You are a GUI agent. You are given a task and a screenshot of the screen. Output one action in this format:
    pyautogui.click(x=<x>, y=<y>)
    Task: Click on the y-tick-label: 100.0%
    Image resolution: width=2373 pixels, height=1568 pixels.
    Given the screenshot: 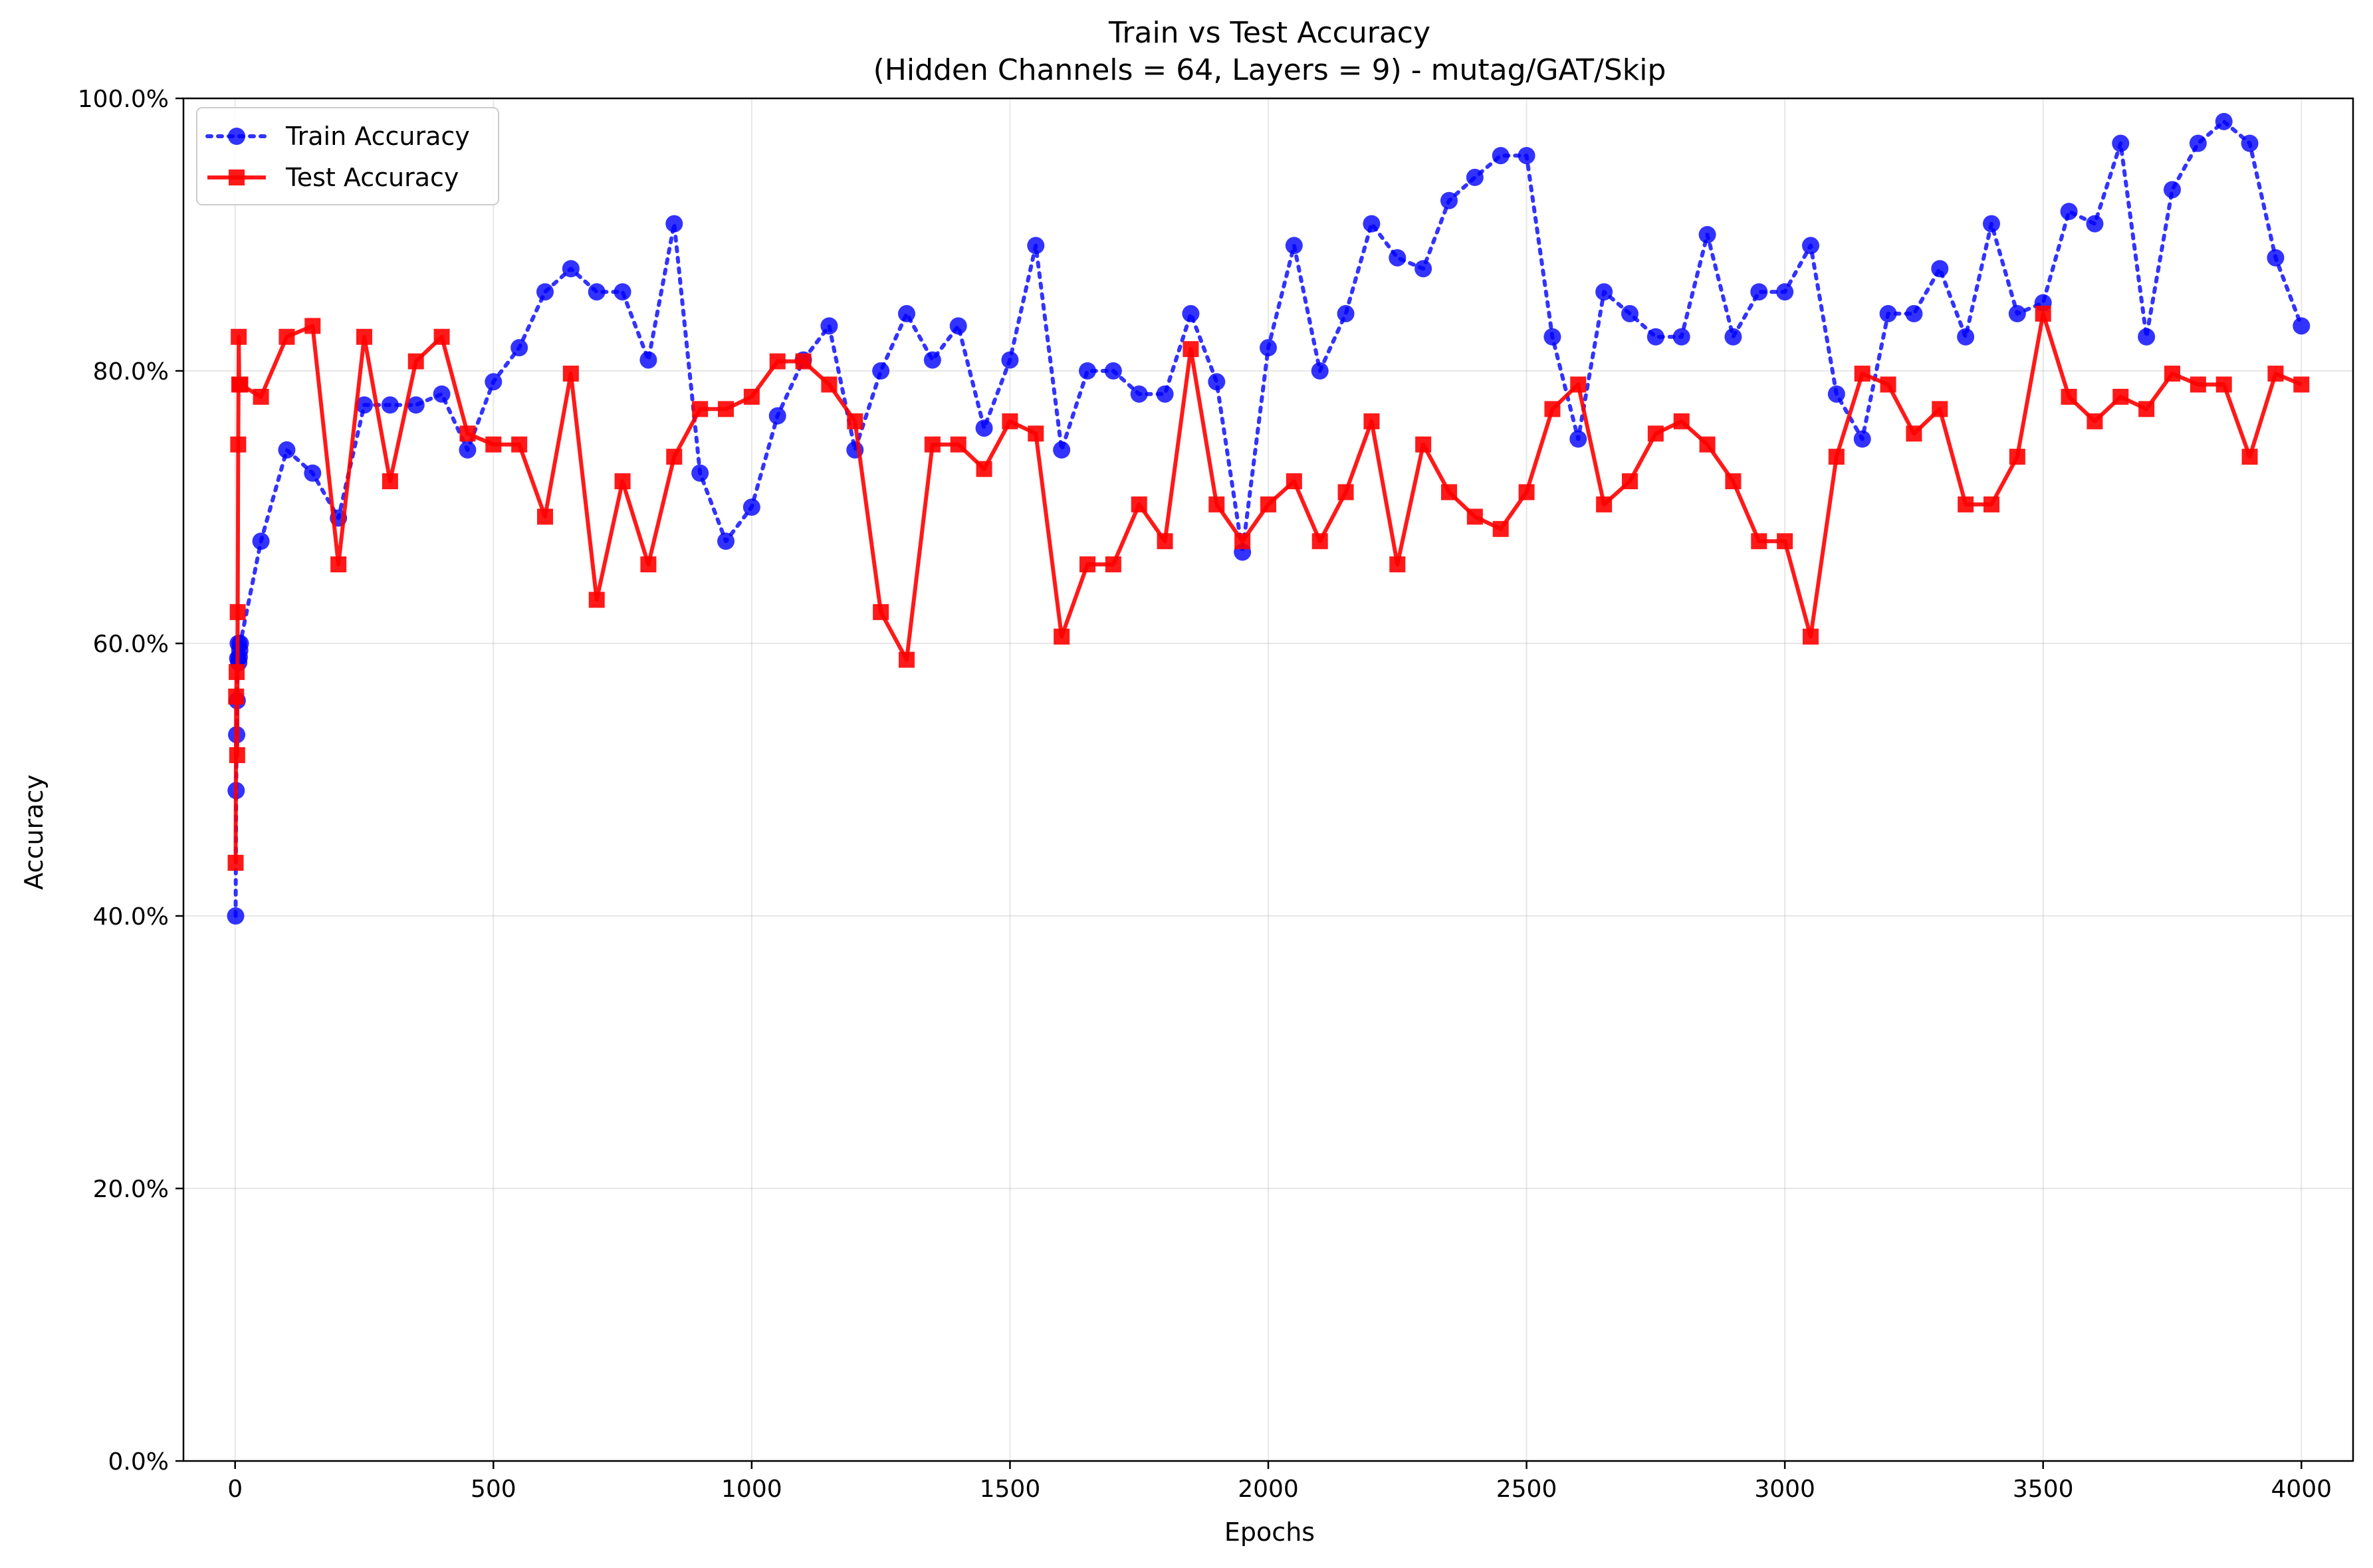 What is the action you would take?
    pyautogui.click(x=123, y=99)
    